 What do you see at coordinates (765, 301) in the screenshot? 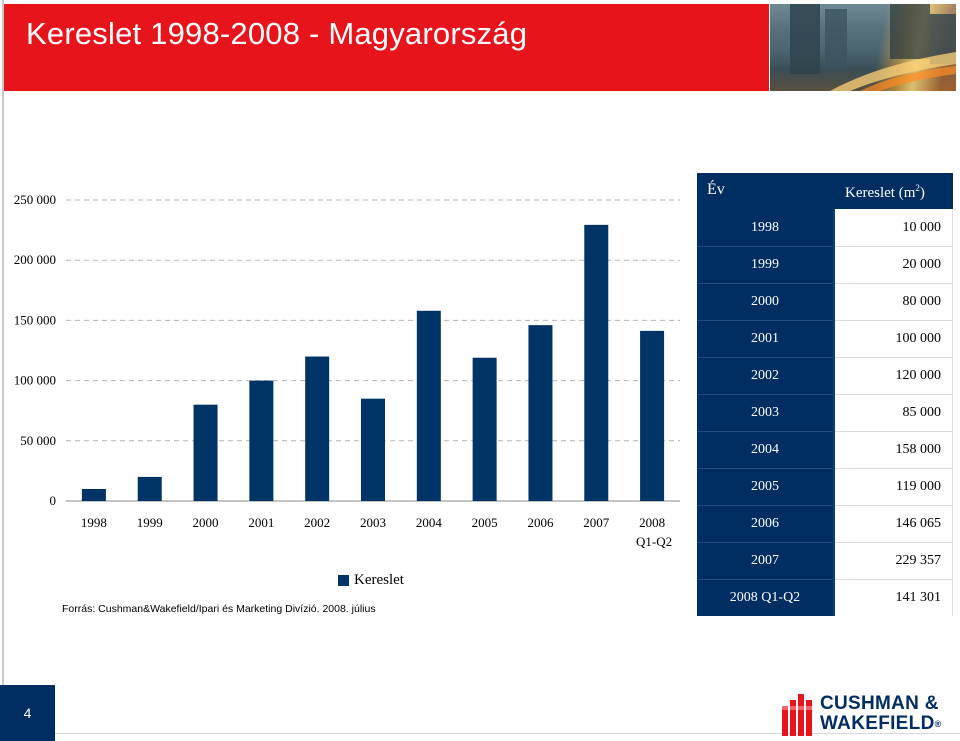
I see `table-cell-year: 2000` at bounding box center [765, 301].